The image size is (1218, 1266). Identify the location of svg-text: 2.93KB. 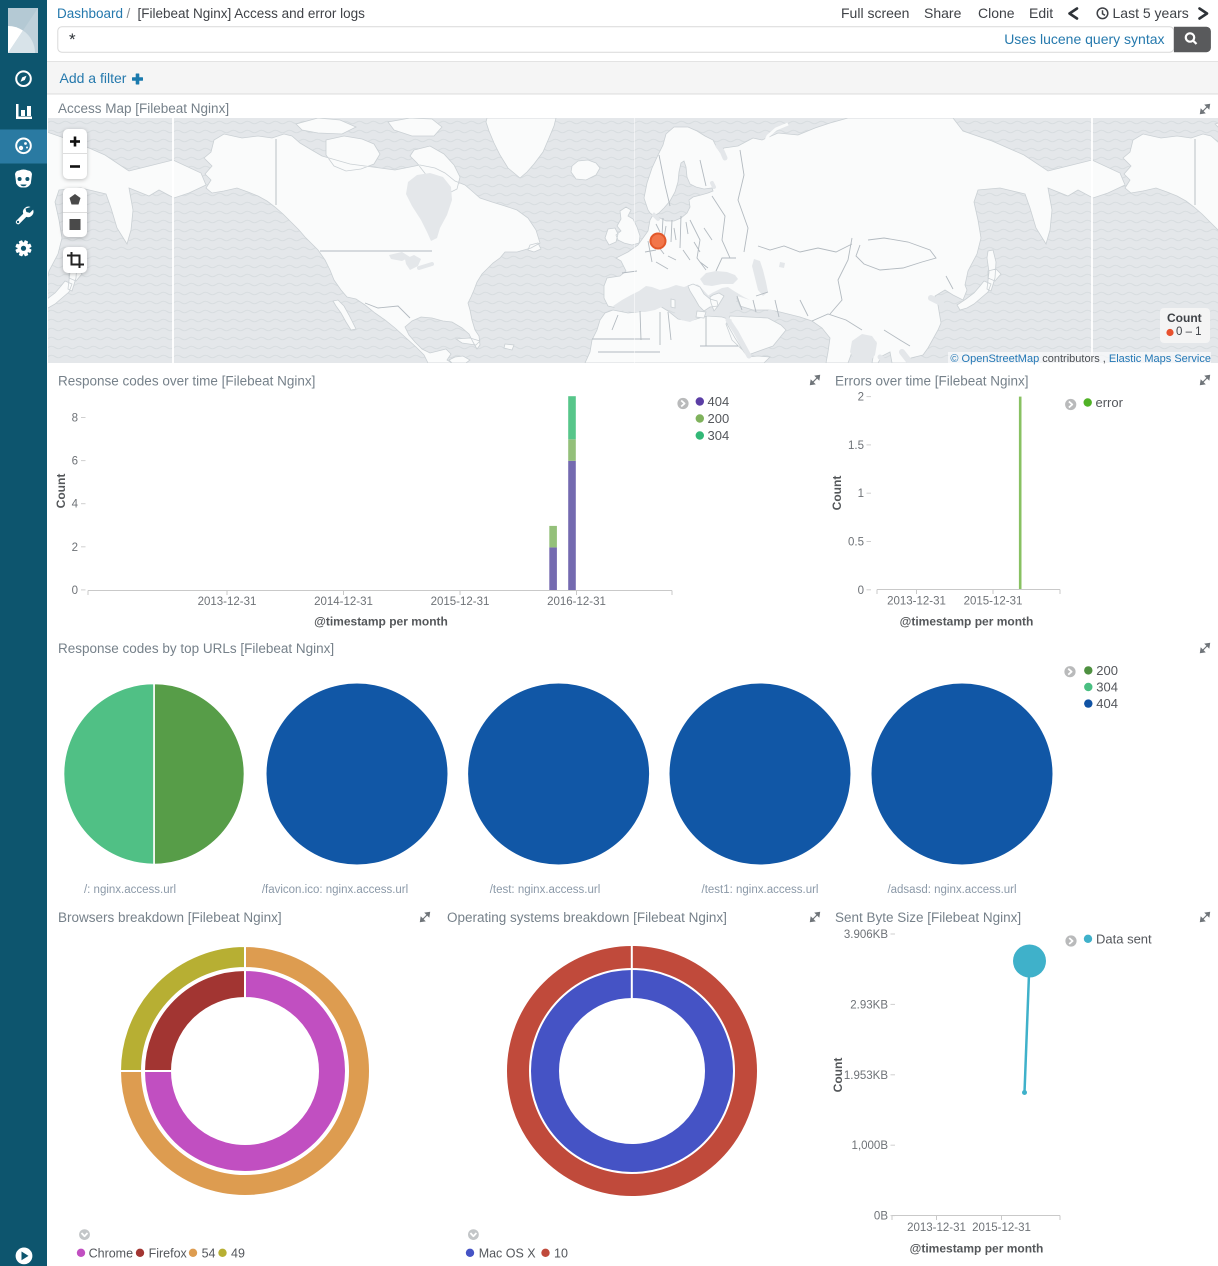
(869, 1005).